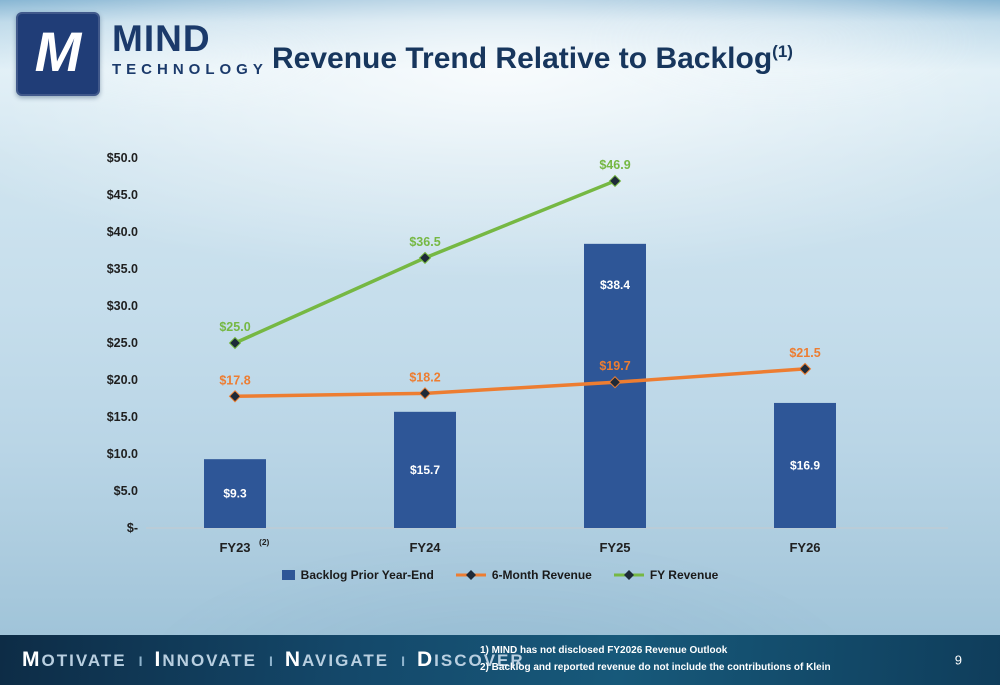 This screenshot has width=1000, height=685. I want to click on svg-text: $5.0, so click(126, 491).